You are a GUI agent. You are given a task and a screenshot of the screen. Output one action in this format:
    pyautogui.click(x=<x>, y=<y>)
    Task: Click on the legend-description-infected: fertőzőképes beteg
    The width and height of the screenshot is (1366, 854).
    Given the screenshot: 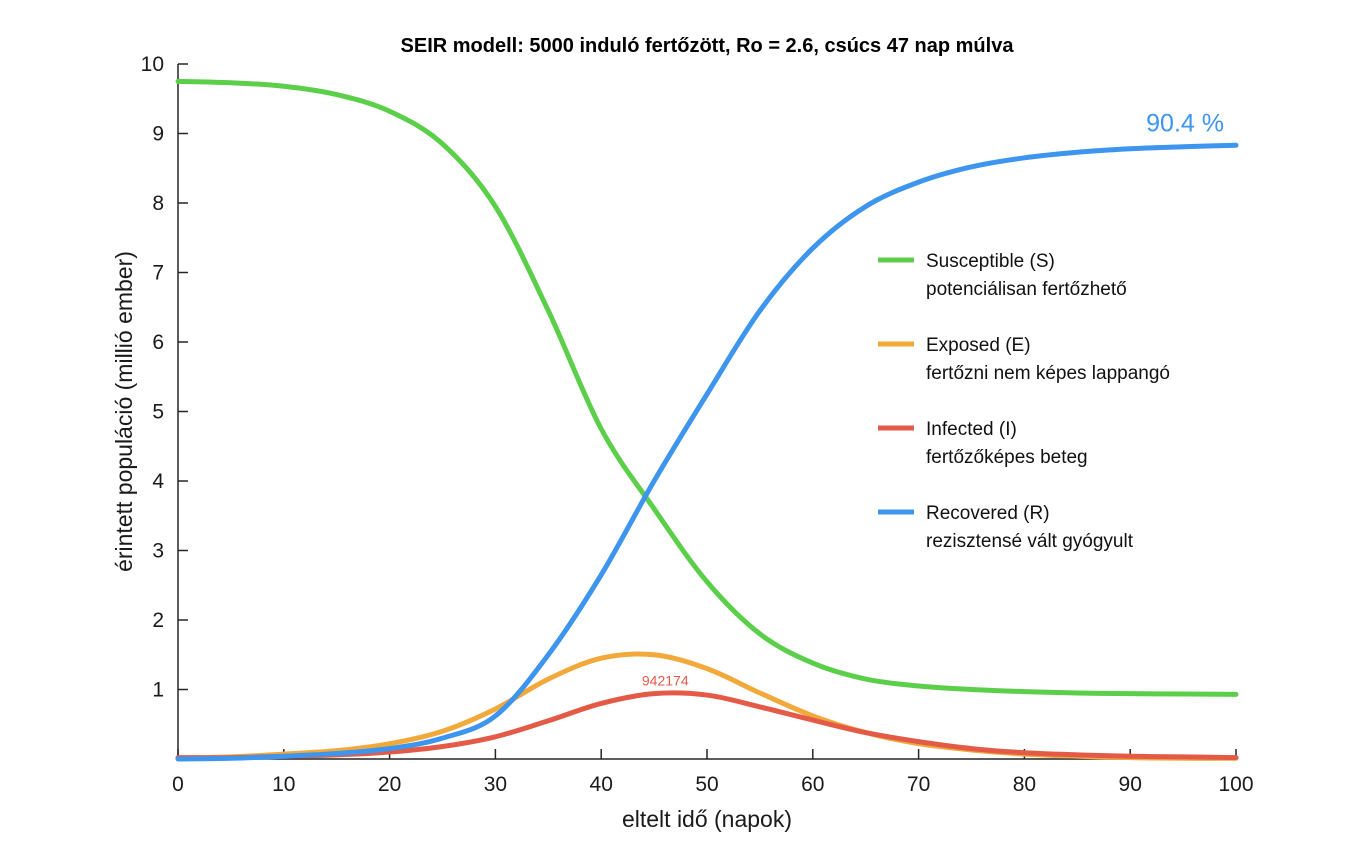 What is the action you would take?
    pyautogui.click(x=1007, y=457)
    